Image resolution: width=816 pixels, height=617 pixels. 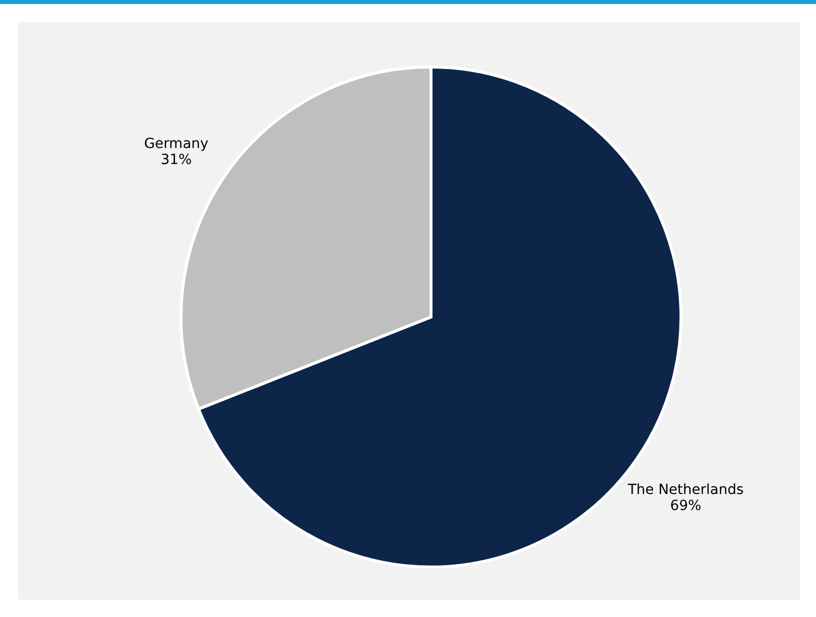 What do you see at coordinates (176, 144) in the screenshot?
I see `slice-label: Germany` at bounding box center [176, 144].